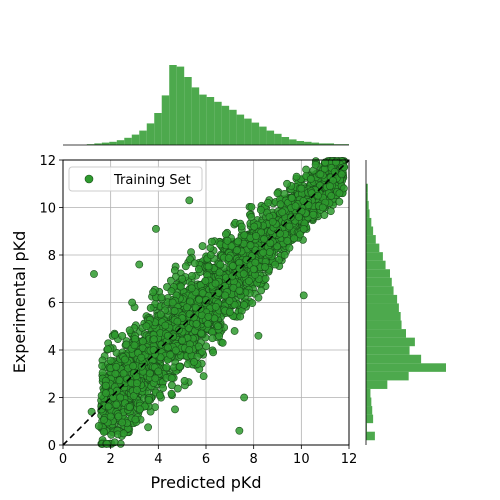 This screenshot has width=500, height=500. I want to click on legend: Training Set, so click(135, 179).